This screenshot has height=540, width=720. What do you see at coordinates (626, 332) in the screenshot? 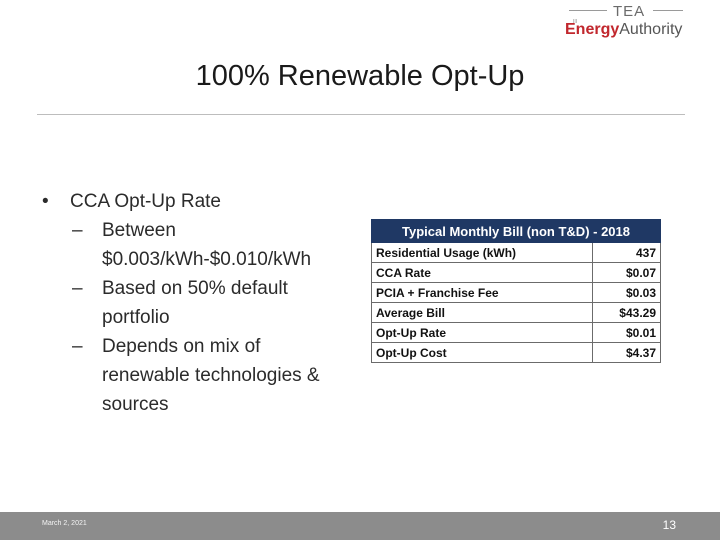
I see `row-value: $0.01` at bounding box center [626, 332].